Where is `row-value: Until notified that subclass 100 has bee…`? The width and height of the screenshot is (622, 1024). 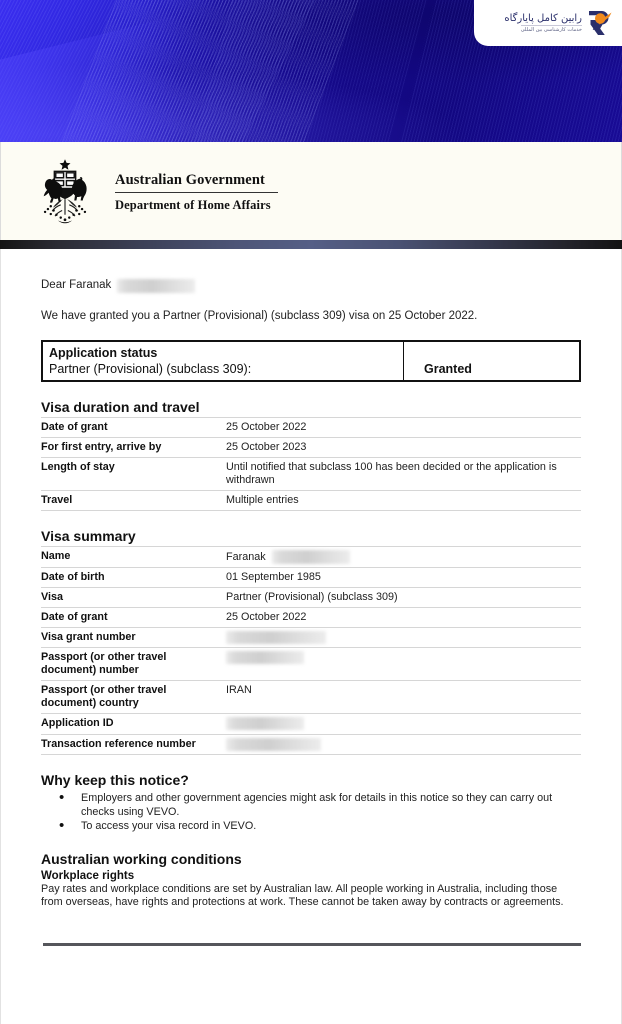
row-value: Until notified that subclass 100 has bee… is located at coordinates (403, 474).